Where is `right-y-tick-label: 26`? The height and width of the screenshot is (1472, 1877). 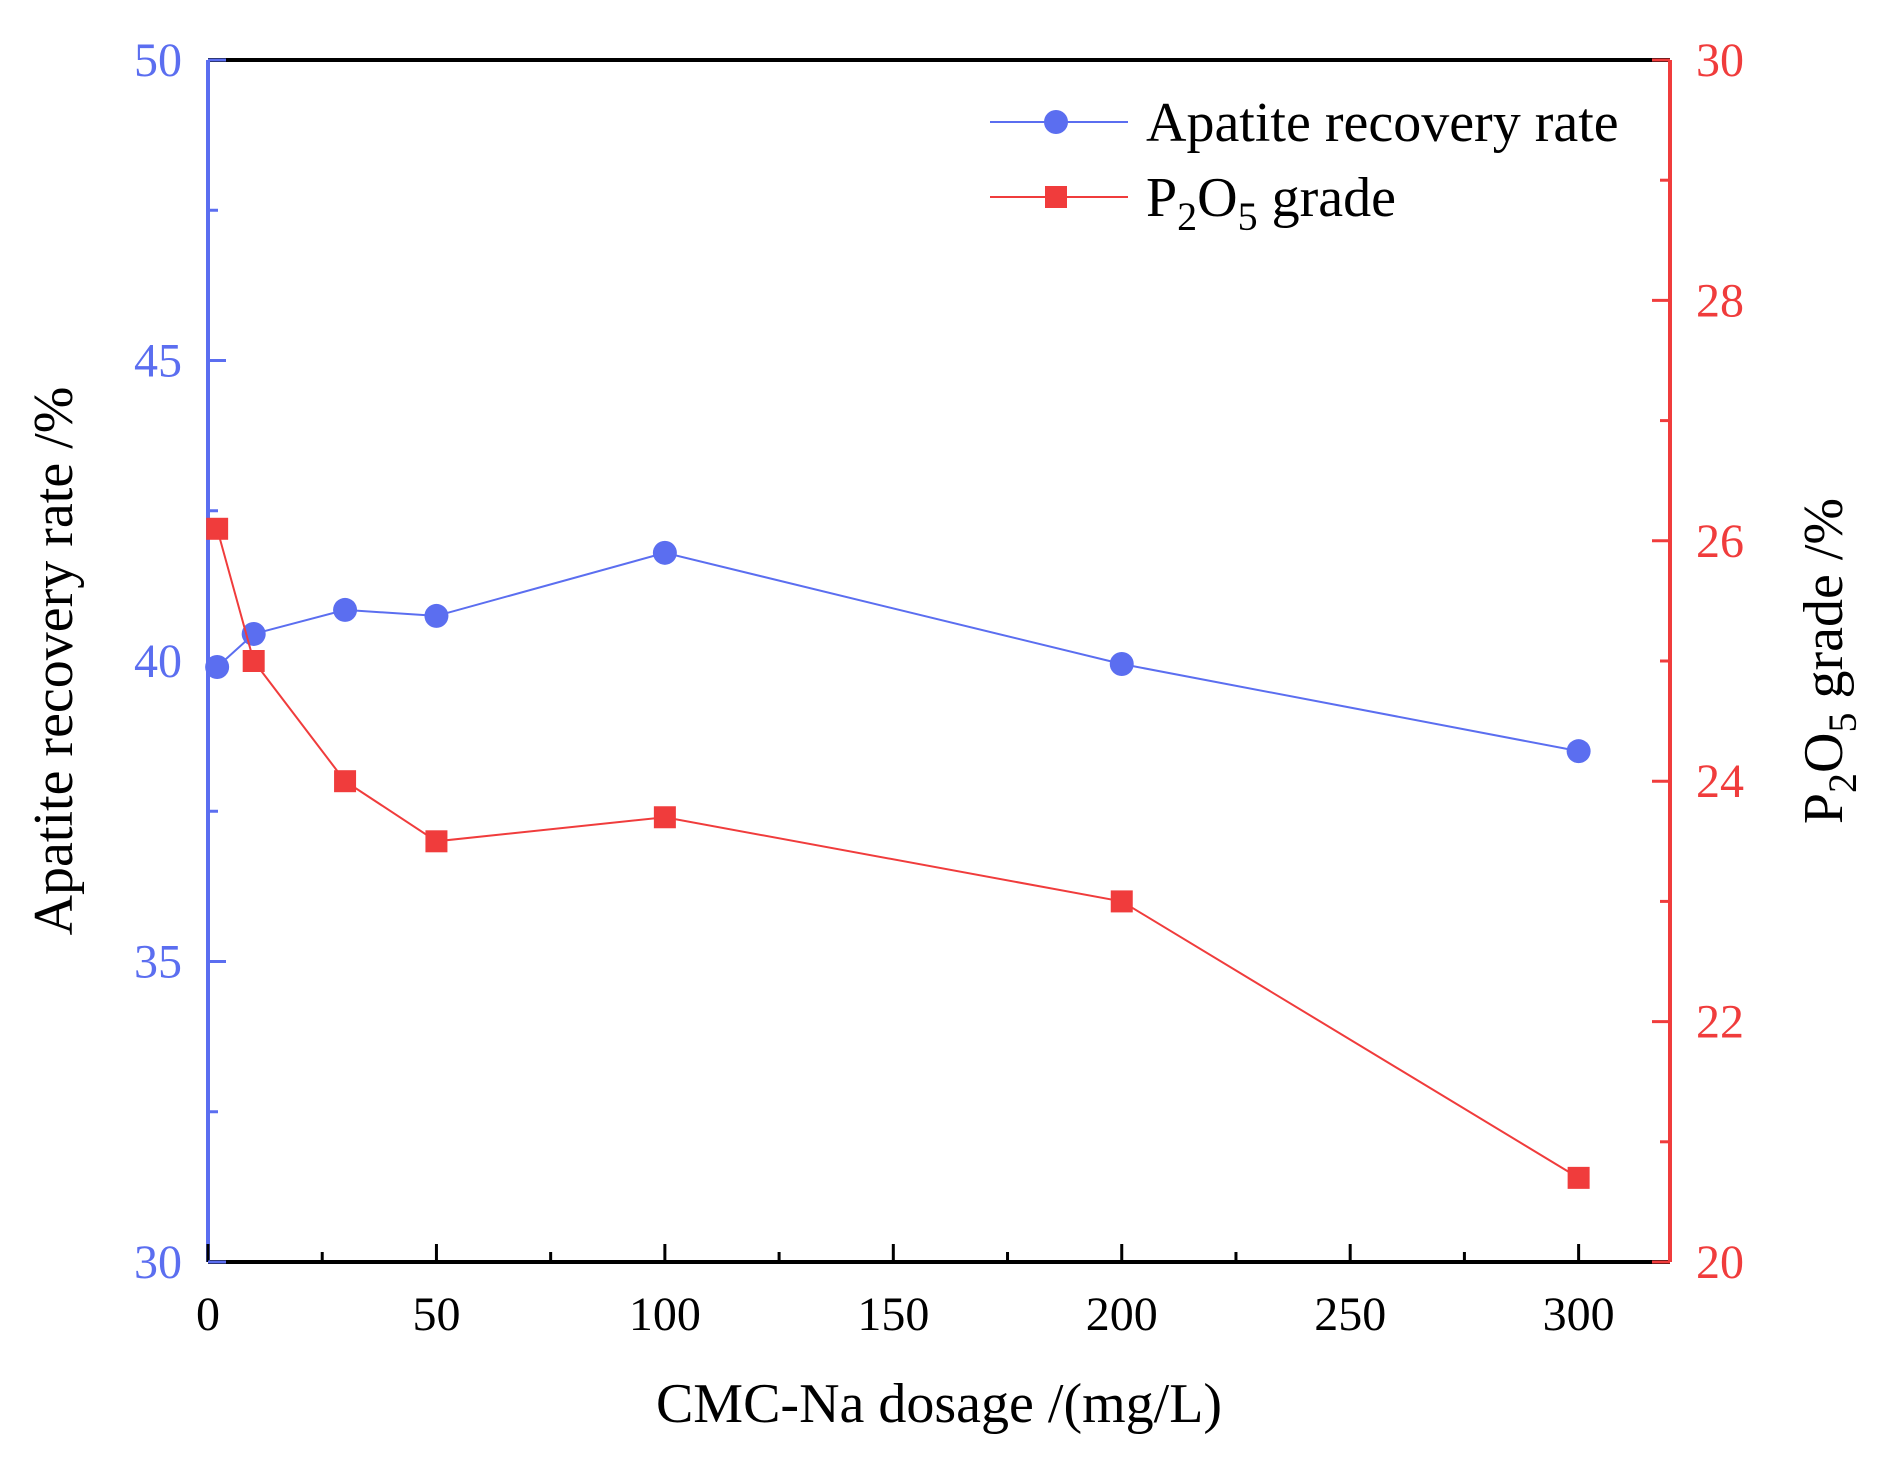
right-y-tick-label: 26 is located at coordinates (1720, 541).